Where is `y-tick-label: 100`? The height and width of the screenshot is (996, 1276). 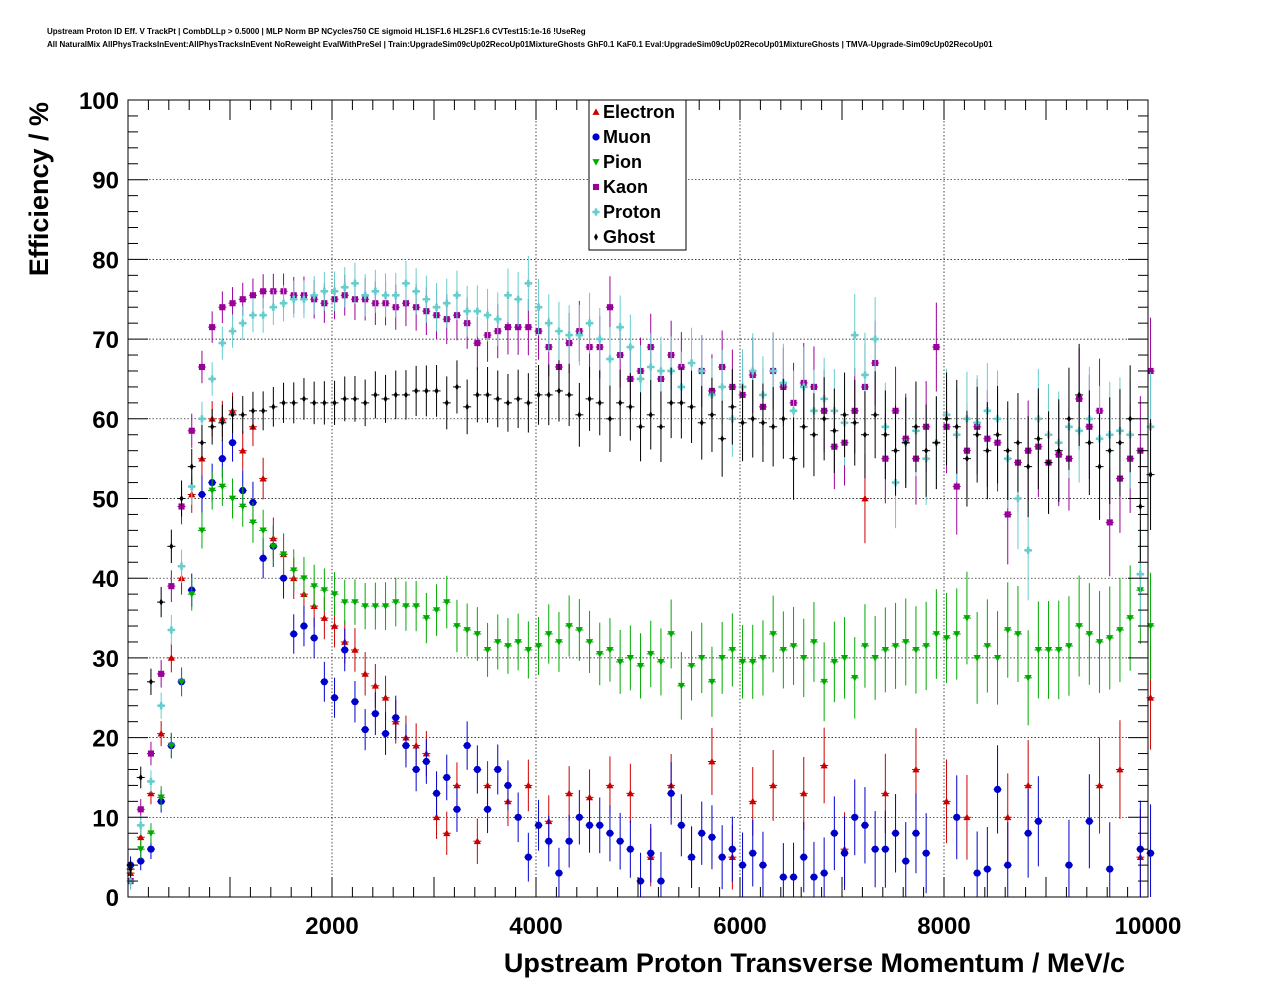 y-tick-label: 100 is located at coordinates (99, 101).